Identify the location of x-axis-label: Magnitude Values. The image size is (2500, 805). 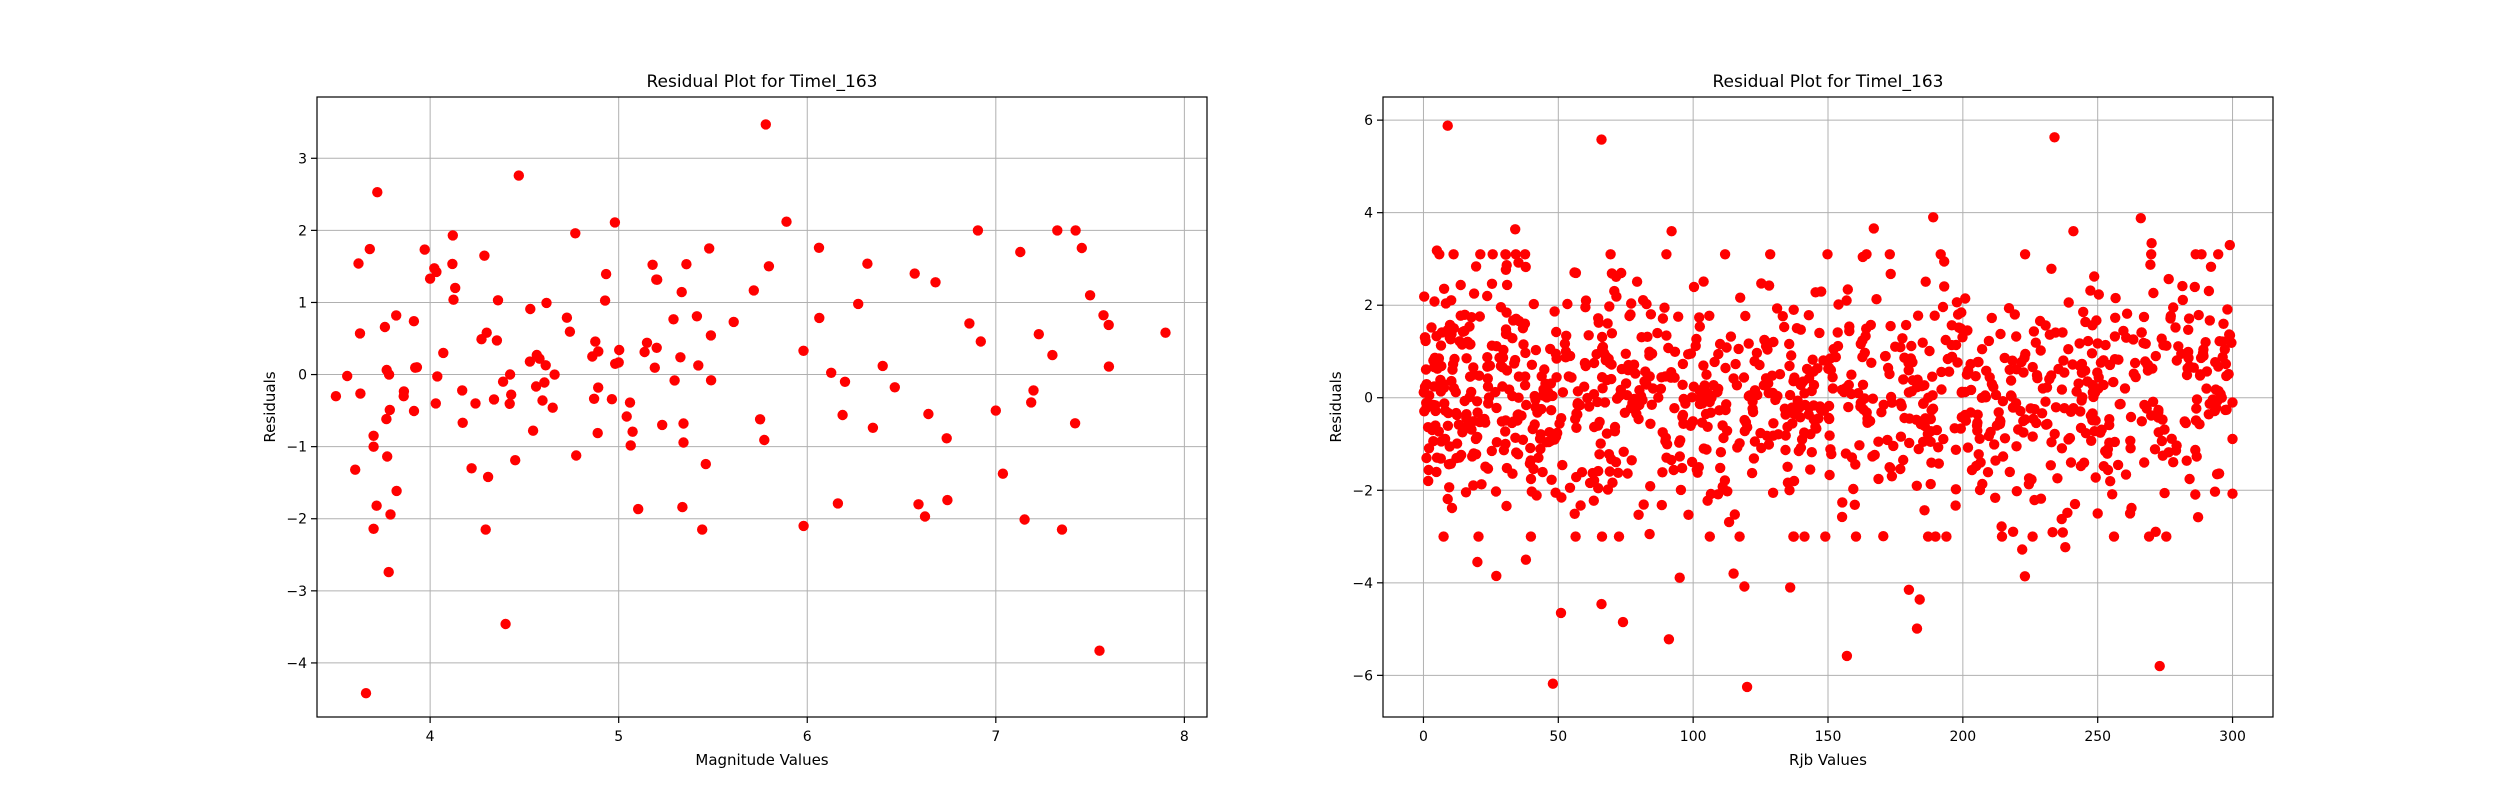
(761, 760).